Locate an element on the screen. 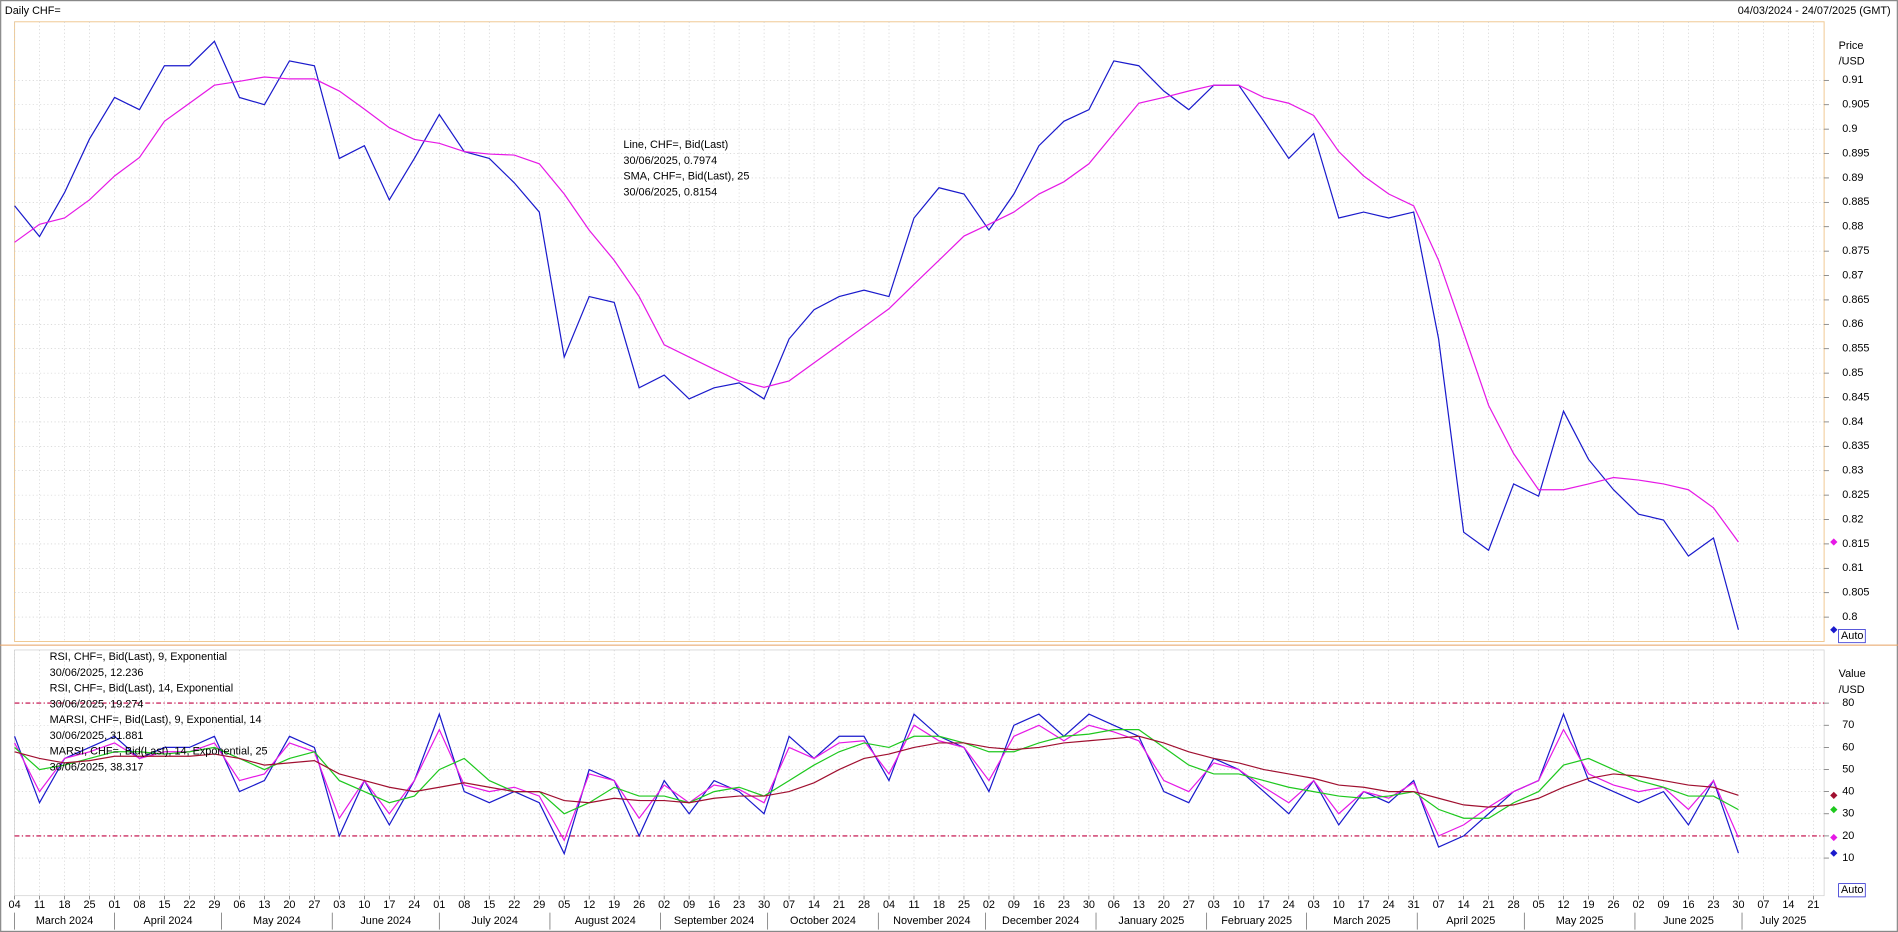 The width and height of the screenshot is (1898, 932). legend-last-value: 30/06/2025, 0.8154 is located at coordinates (670, 192).